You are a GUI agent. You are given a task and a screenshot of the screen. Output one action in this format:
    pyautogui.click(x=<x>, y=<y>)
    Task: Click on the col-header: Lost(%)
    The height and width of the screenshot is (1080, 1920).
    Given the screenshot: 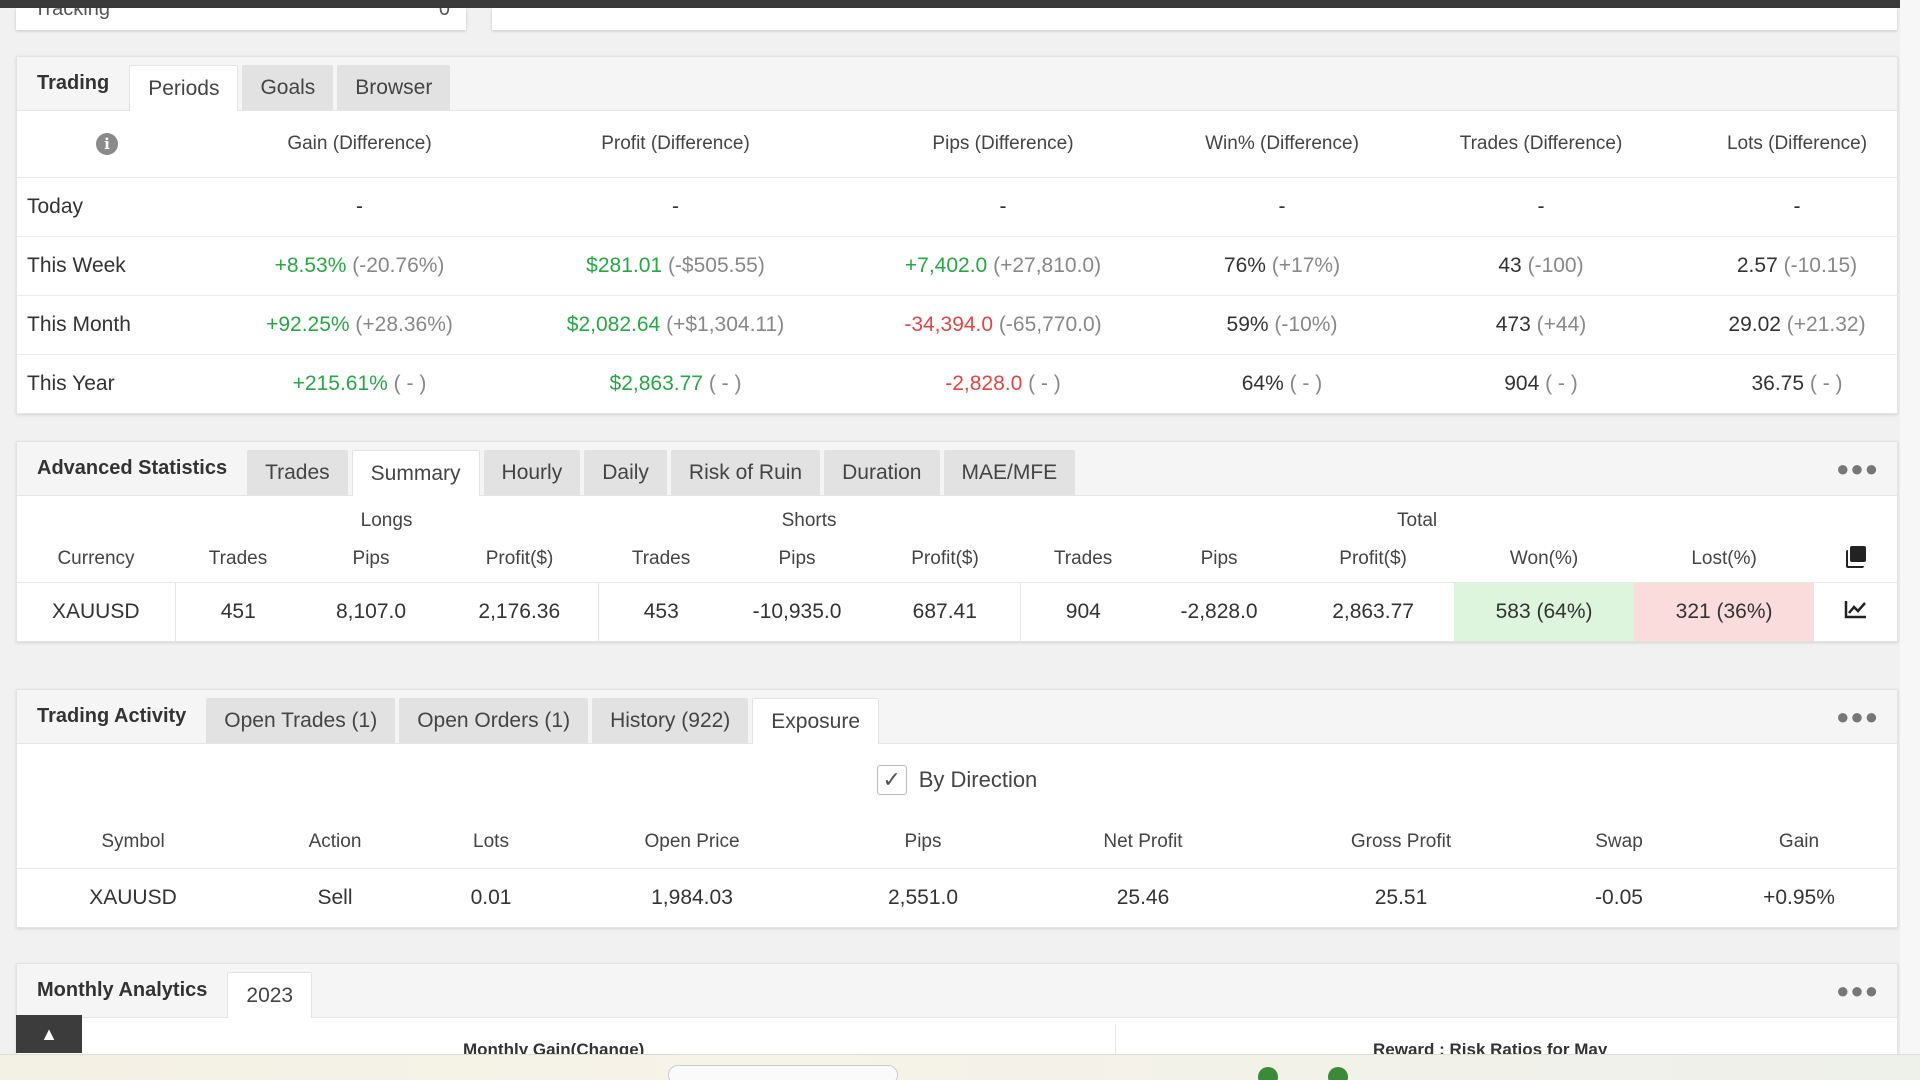 What is the action you would take?
    pyautogui.click(x=1724, y=559)
    